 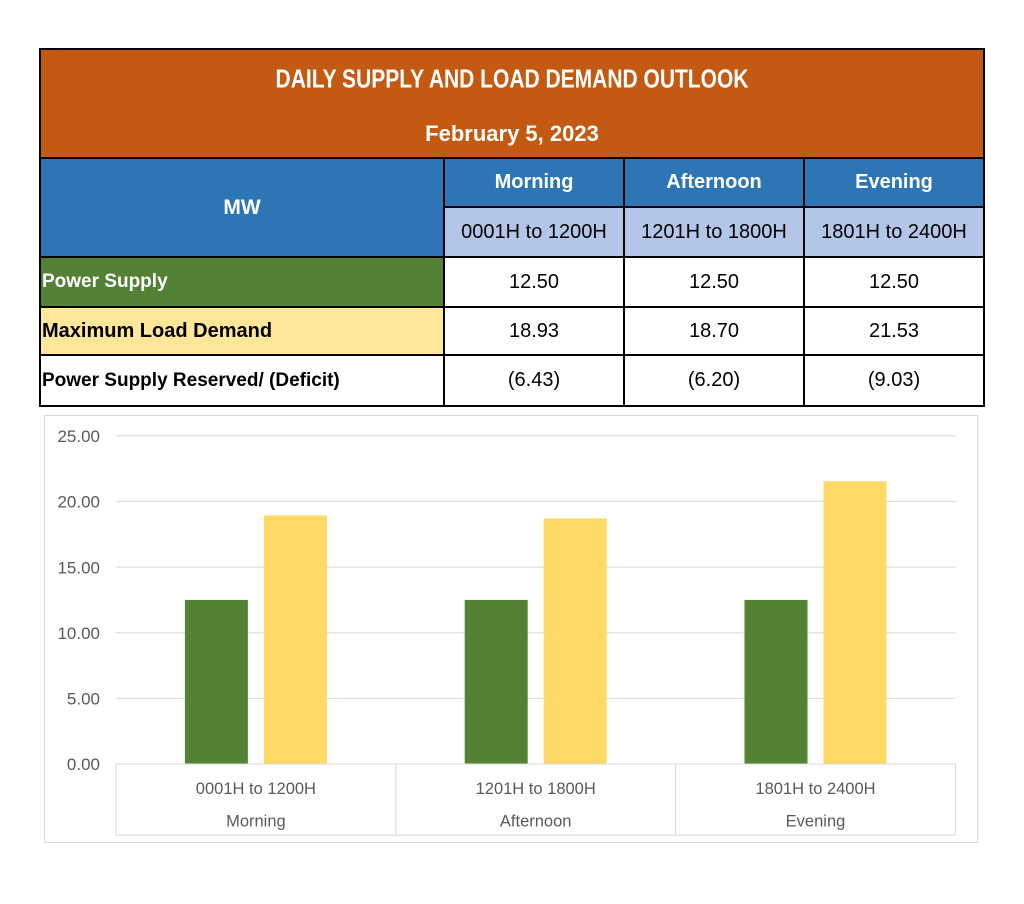 I want to click on svg-text: 1201H to 1800H, so click(x=536, y=789).